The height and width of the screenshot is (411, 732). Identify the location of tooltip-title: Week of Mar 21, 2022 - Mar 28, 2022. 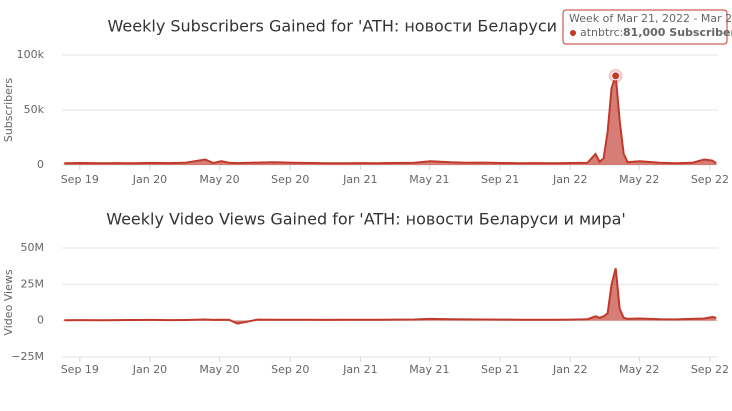
(650, 18).